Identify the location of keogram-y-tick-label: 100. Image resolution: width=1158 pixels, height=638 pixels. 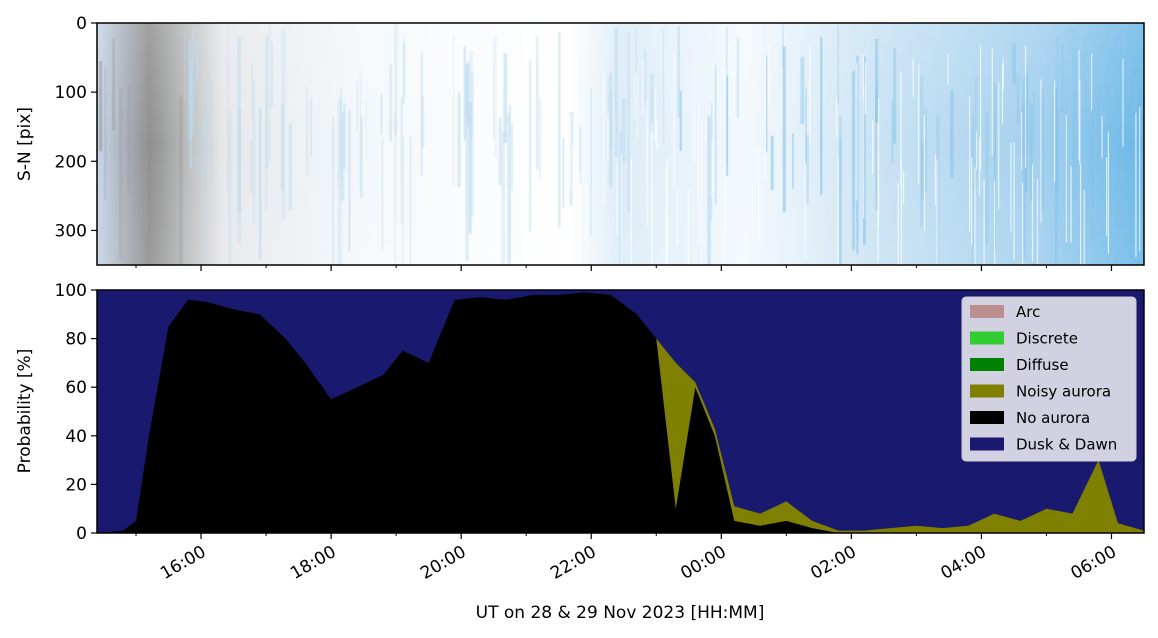
(71, 93).